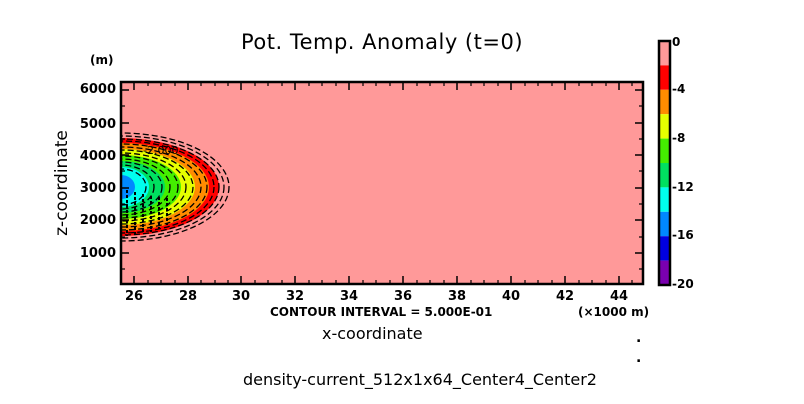 Image resolution: width=804 pixels, height=404 pixels. I want to click on colorbar-tick: -20, so click(683, 284).